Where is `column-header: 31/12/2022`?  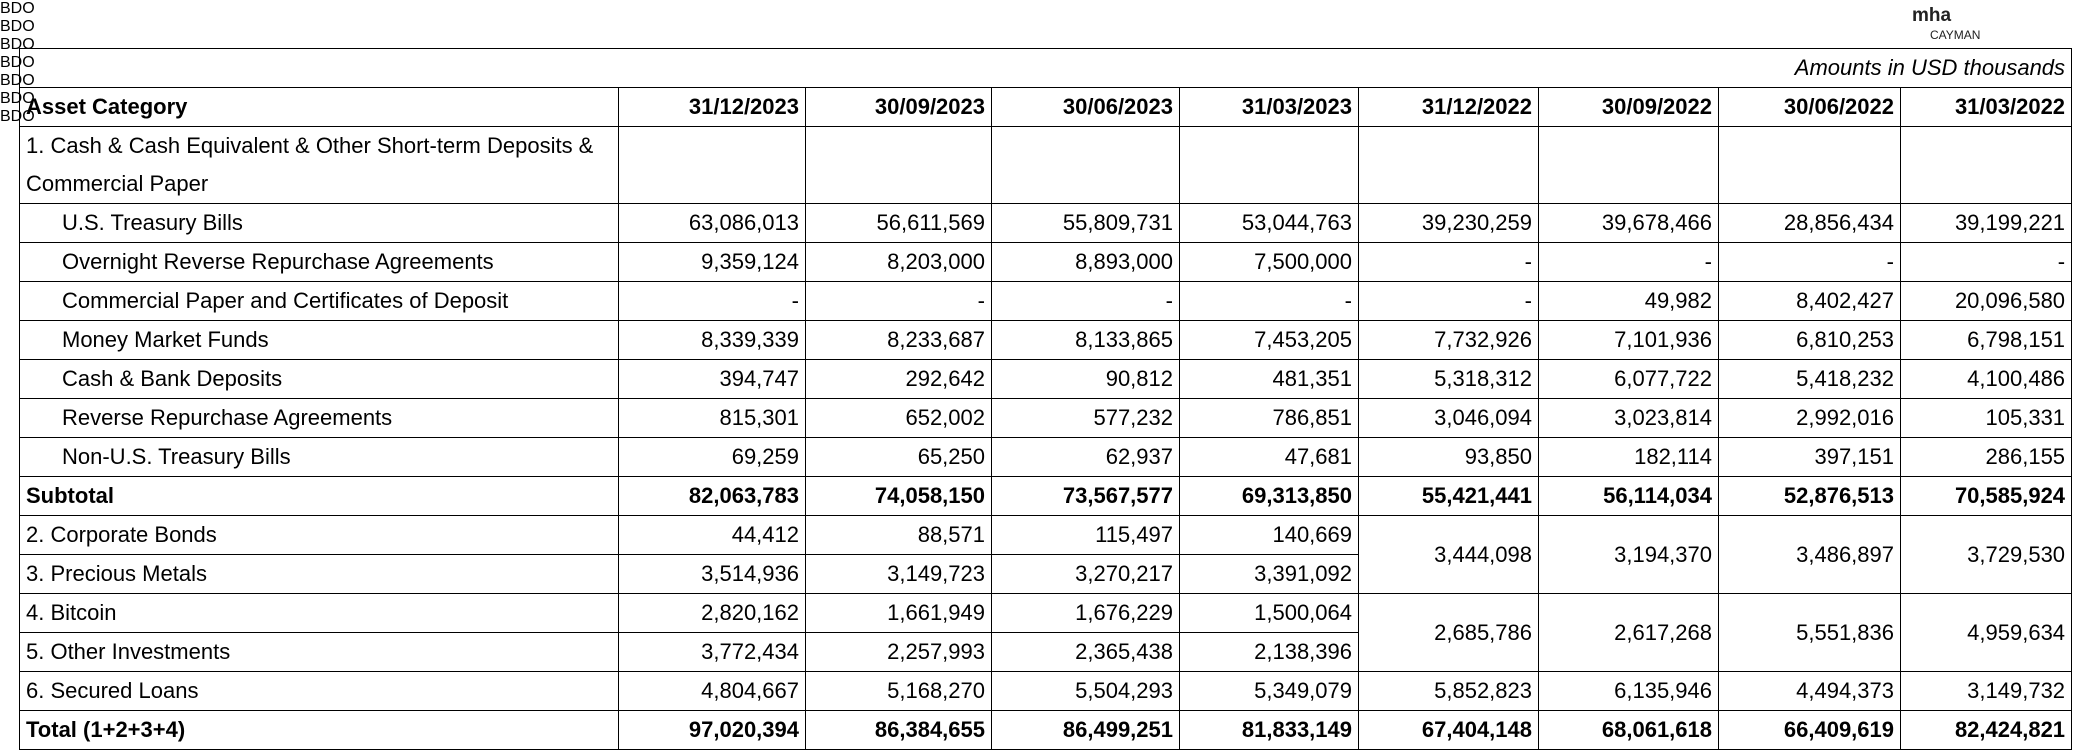 column-header: 31/12/2022 is located at coordinates (1448, 107).